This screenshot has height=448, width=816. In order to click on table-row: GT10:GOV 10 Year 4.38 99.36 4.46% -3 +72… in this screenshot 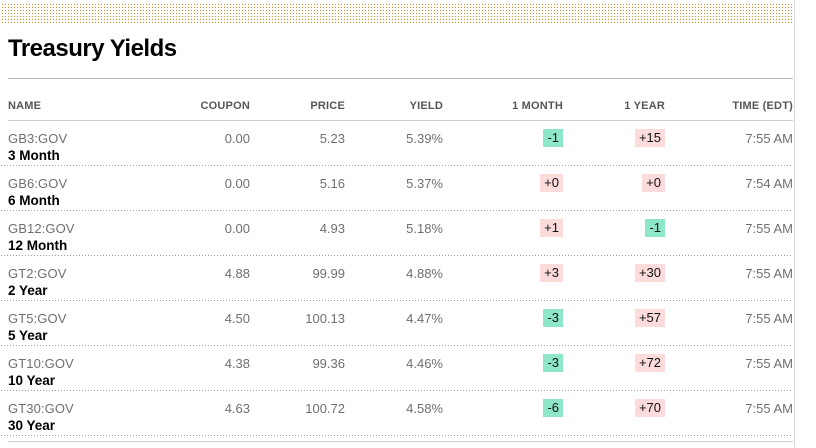, I will do `click(397, 368)`.